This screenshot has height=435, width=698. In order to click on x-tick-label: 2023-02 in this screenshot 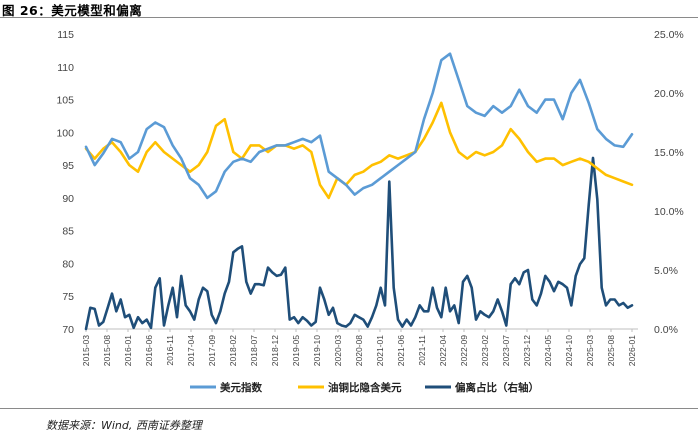, I will do `click(485, 350)`.